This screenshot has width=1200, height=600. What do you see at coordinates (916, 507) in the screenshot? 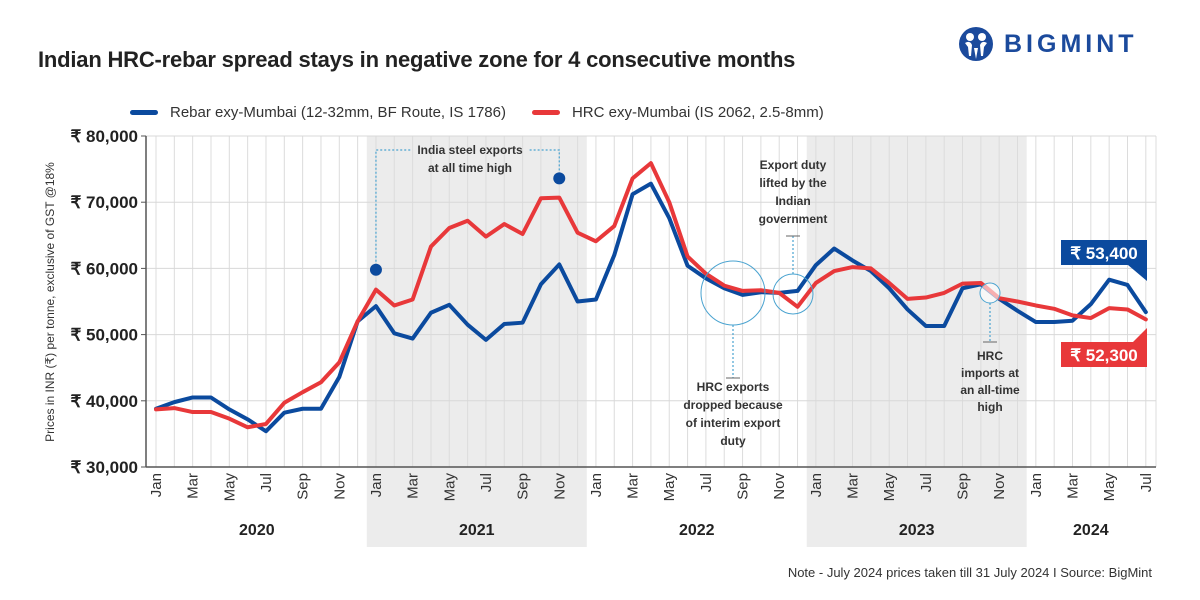
I see `year-band-2023` at bounding box center [916, 507].